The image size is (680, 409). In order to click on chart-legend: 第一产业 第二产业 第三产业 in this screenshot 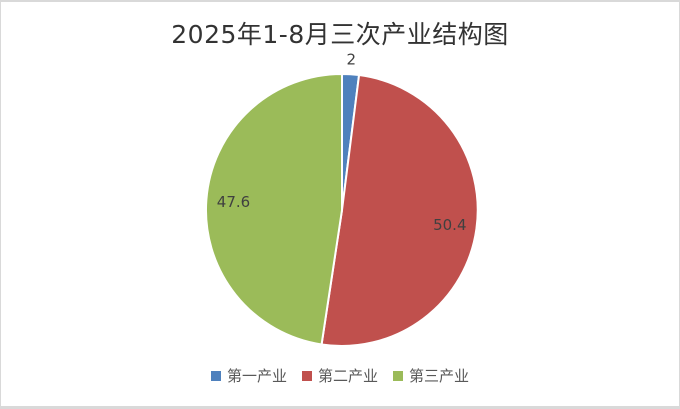, I will do `click(340, 375)`.